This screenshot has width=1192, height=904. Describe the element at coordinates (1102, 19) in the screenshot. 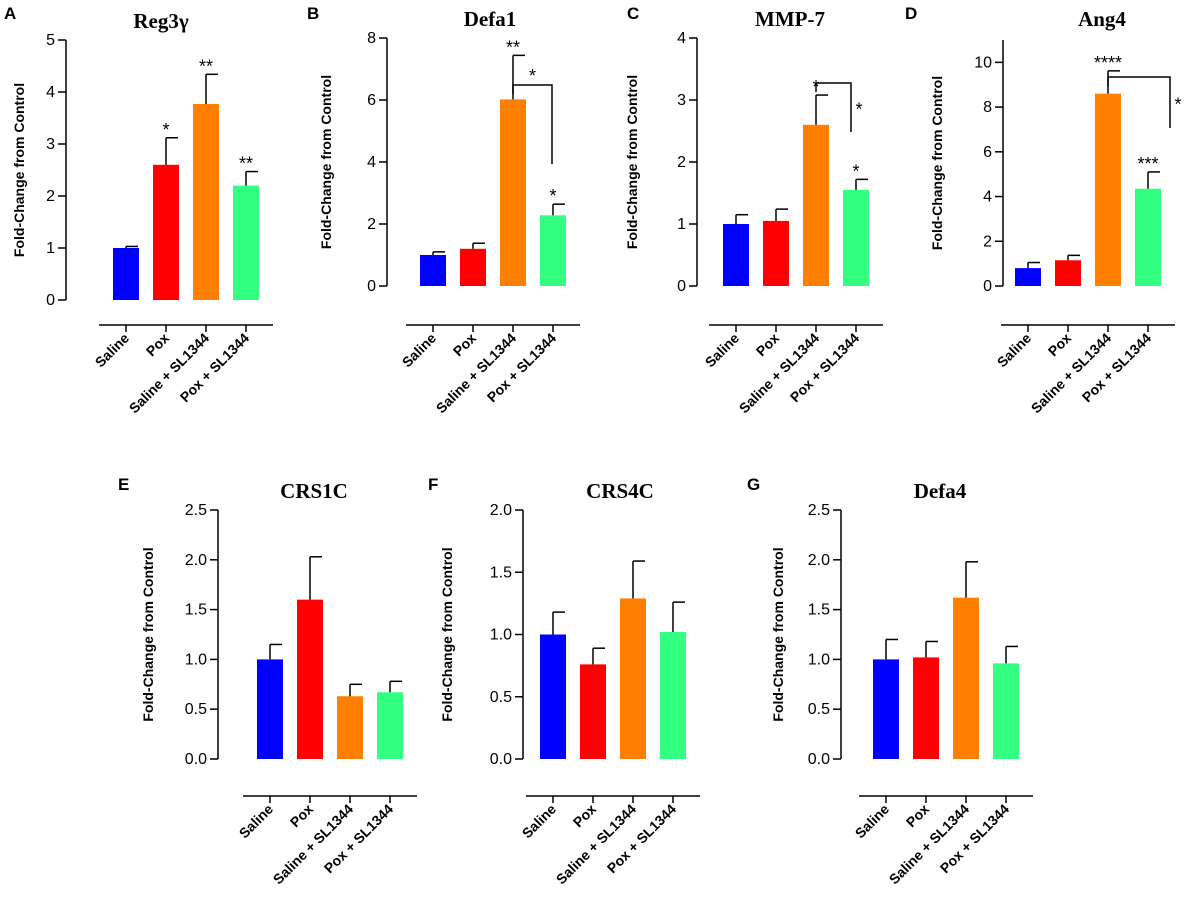

I see `chart-title: Ang4` at that location.